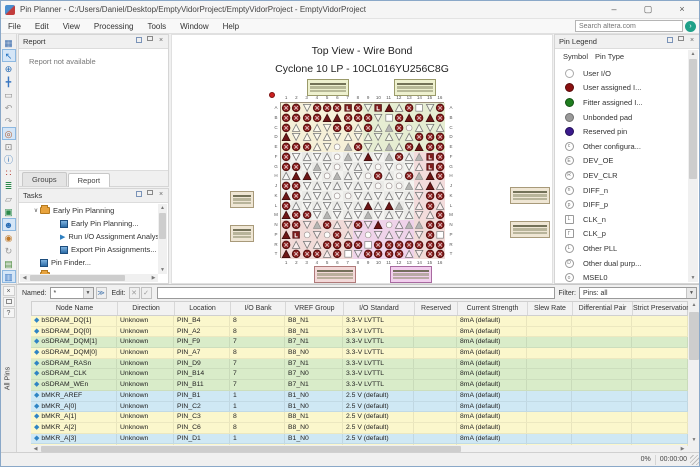  Describe the element at coordinates (398, 127) in the screenshot. I see `pin-C12` at that location.